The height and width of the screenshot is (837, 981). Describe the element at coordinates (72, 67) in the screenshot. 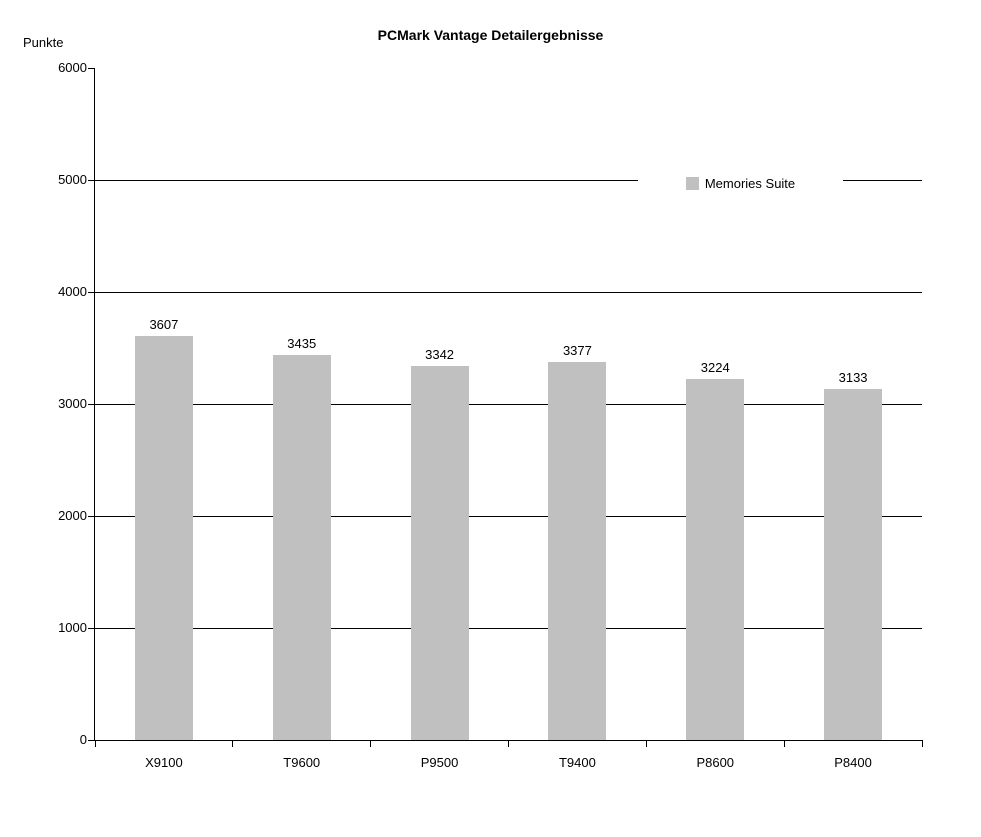

I see `y-tick-label: 6000` at that location.